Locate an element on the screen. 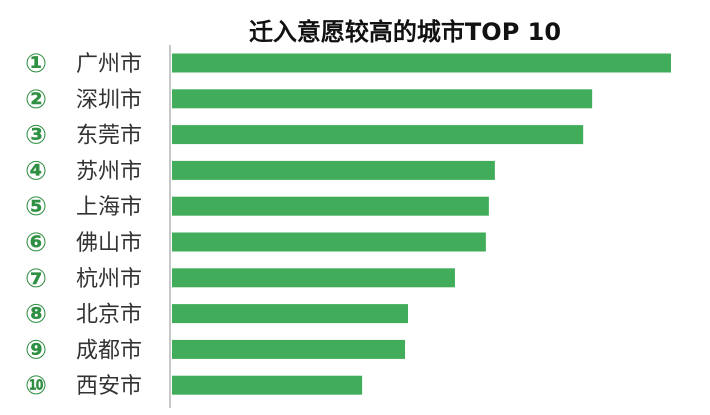  rank-label: ⑨ is located at coordinates (36, 350).